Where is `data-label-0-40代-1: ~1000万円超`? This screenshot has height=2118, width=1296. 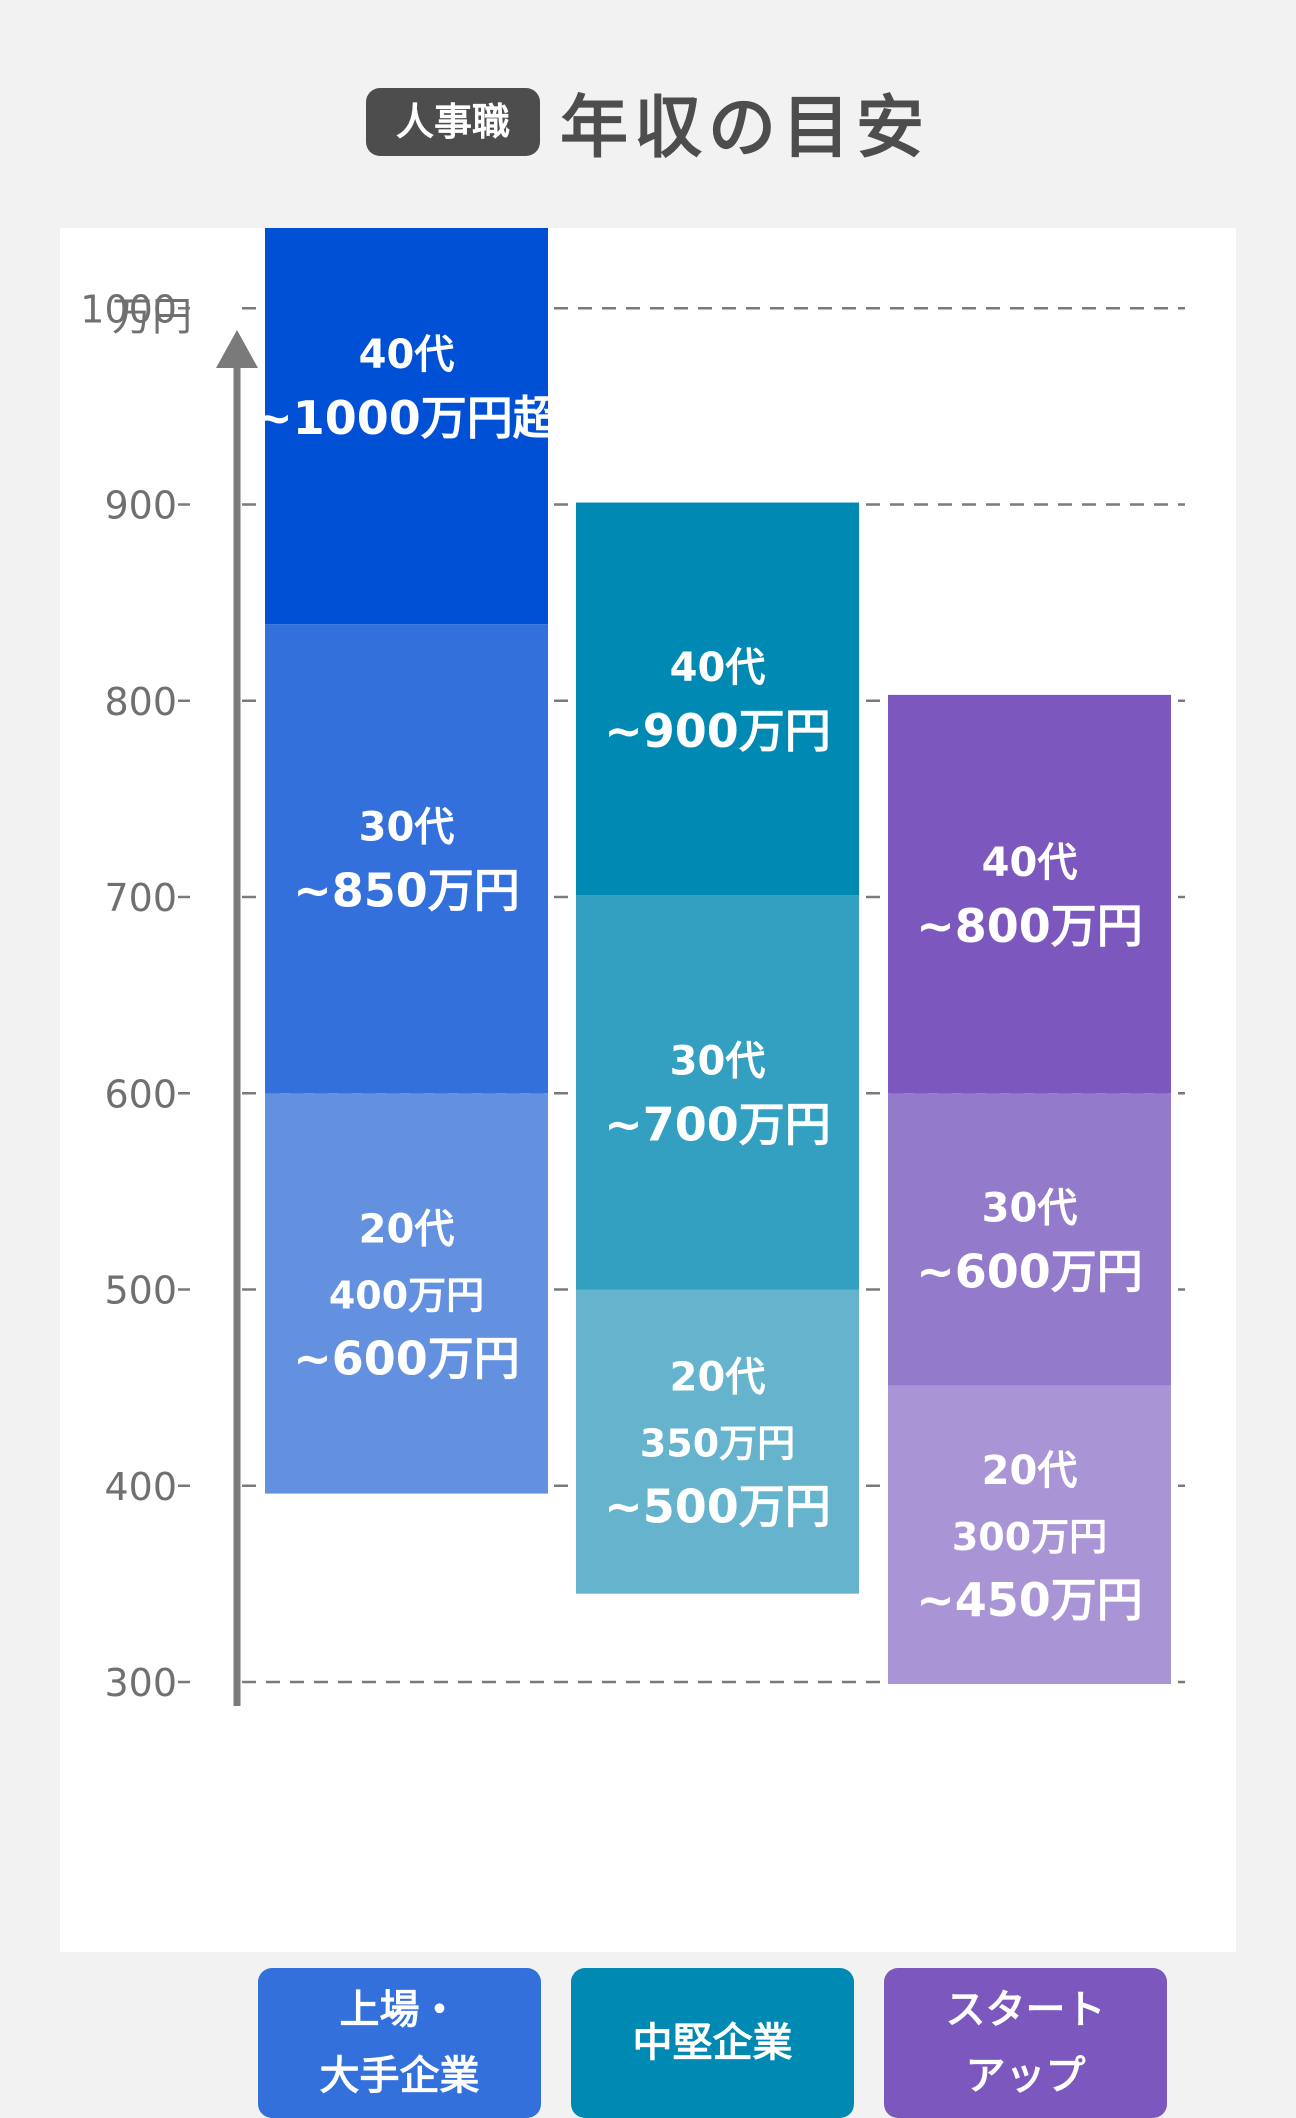
data-label-0-40代-1: ~1000万円超 is located at coordinates (407, 418).